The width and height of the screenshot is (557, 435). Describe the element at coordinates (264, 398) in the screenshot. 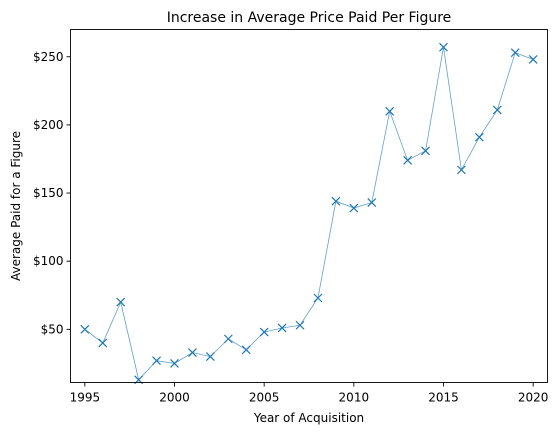

I see `x-tick-label: 2005` at that location.